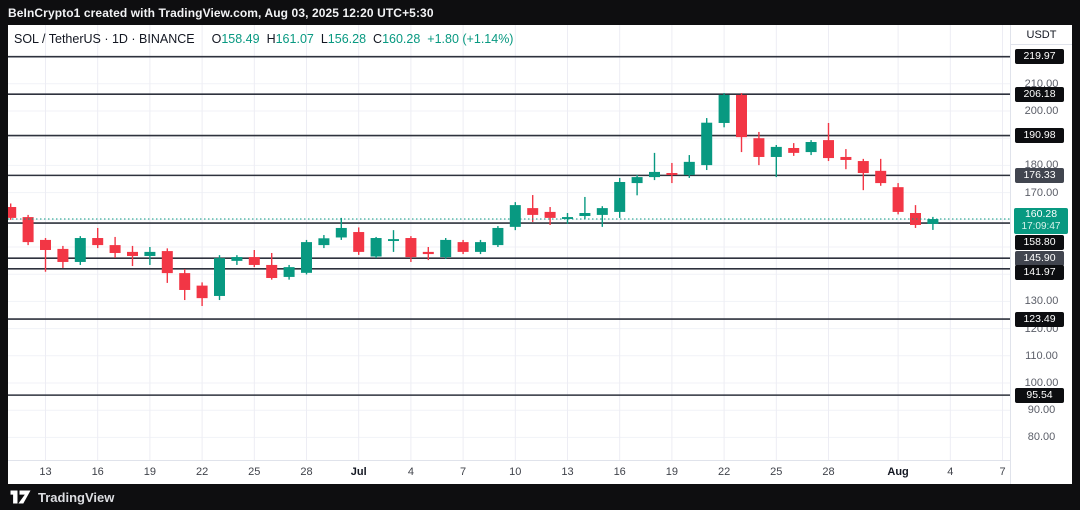 This screenshot has width=1080, height=510. I want to click on price-level-badge: 219.97, so click(1039, 57).